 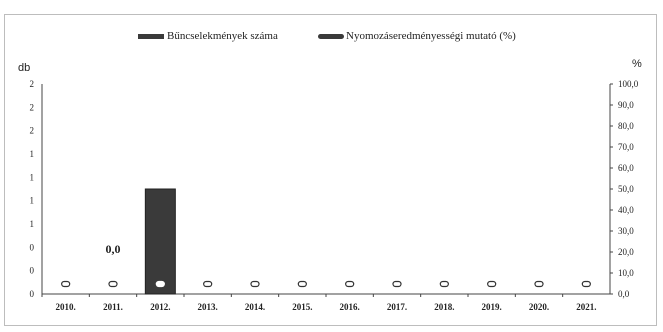 What do you see at coordinates (113, 307) in the screenshot?
I see `x-tick-label: 2011.` at bounding box center [113, 307].